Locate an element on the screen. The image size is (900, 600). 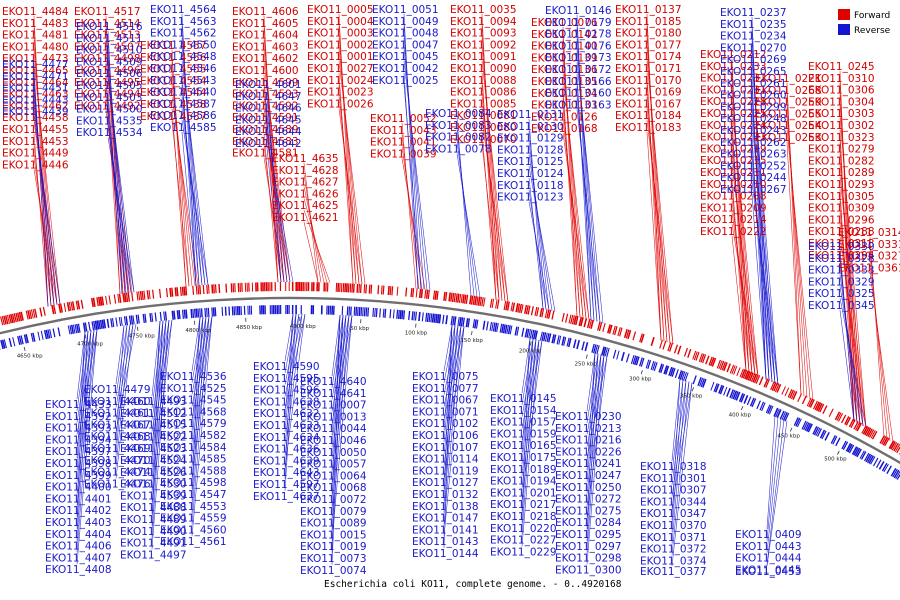
gene-label: EKO11_0074 is located at coordinates (333, 571).